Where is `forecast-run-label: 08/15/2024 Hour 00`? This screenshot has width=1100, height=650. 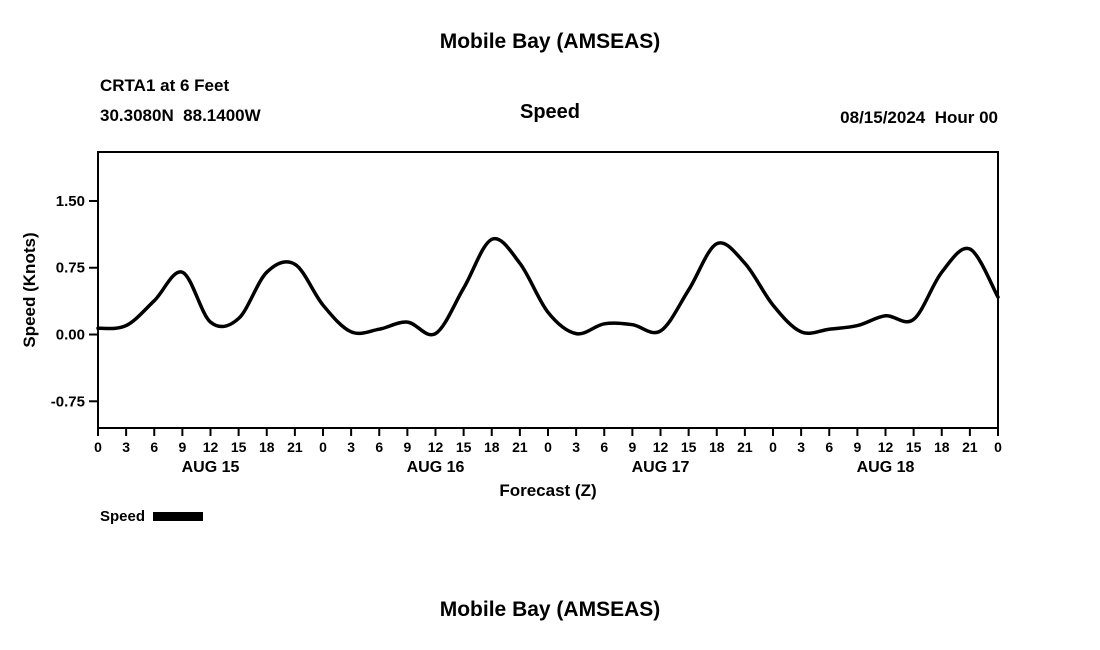
forecast-run-label: 08/15/2024 Hour 00 is located at coordinates (919, 117).